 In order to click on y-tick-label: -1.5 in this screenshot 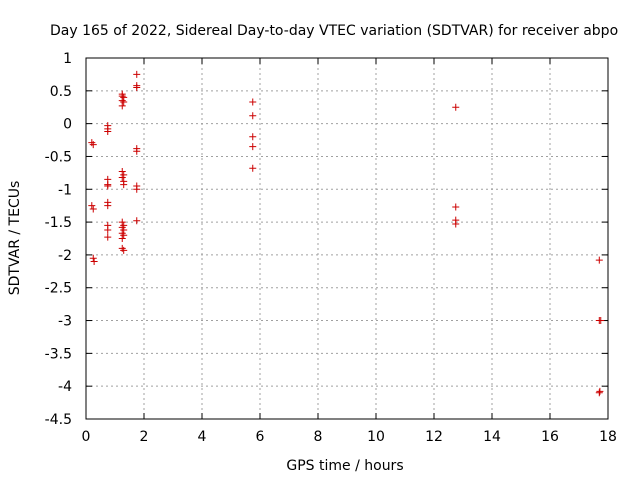, I will do `click(58, 223)`.